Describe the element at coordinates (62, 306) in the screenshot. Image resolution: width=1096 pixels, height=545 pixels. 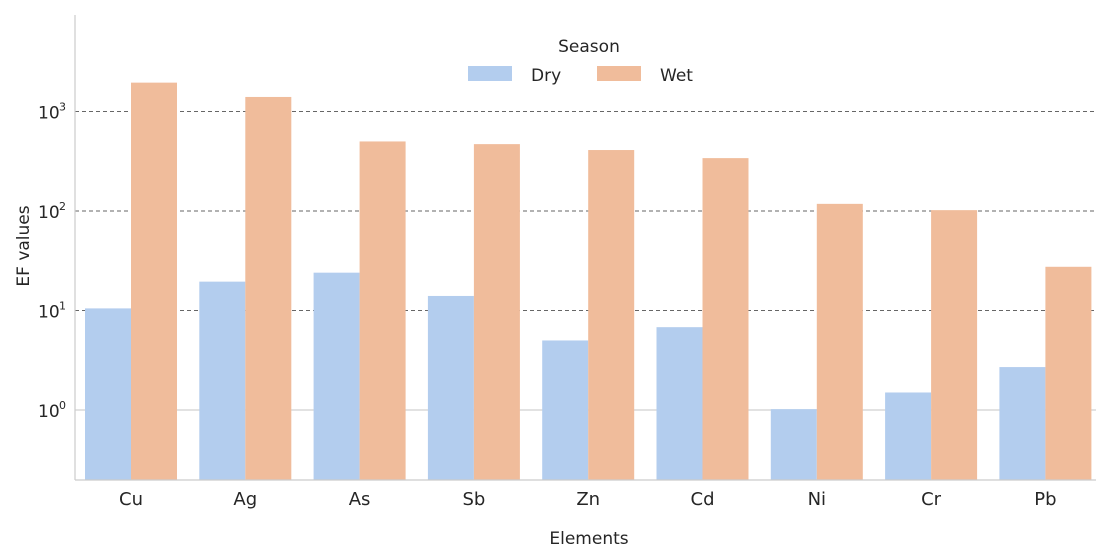
I see `y-tick-label-exponent: 1` at that location.